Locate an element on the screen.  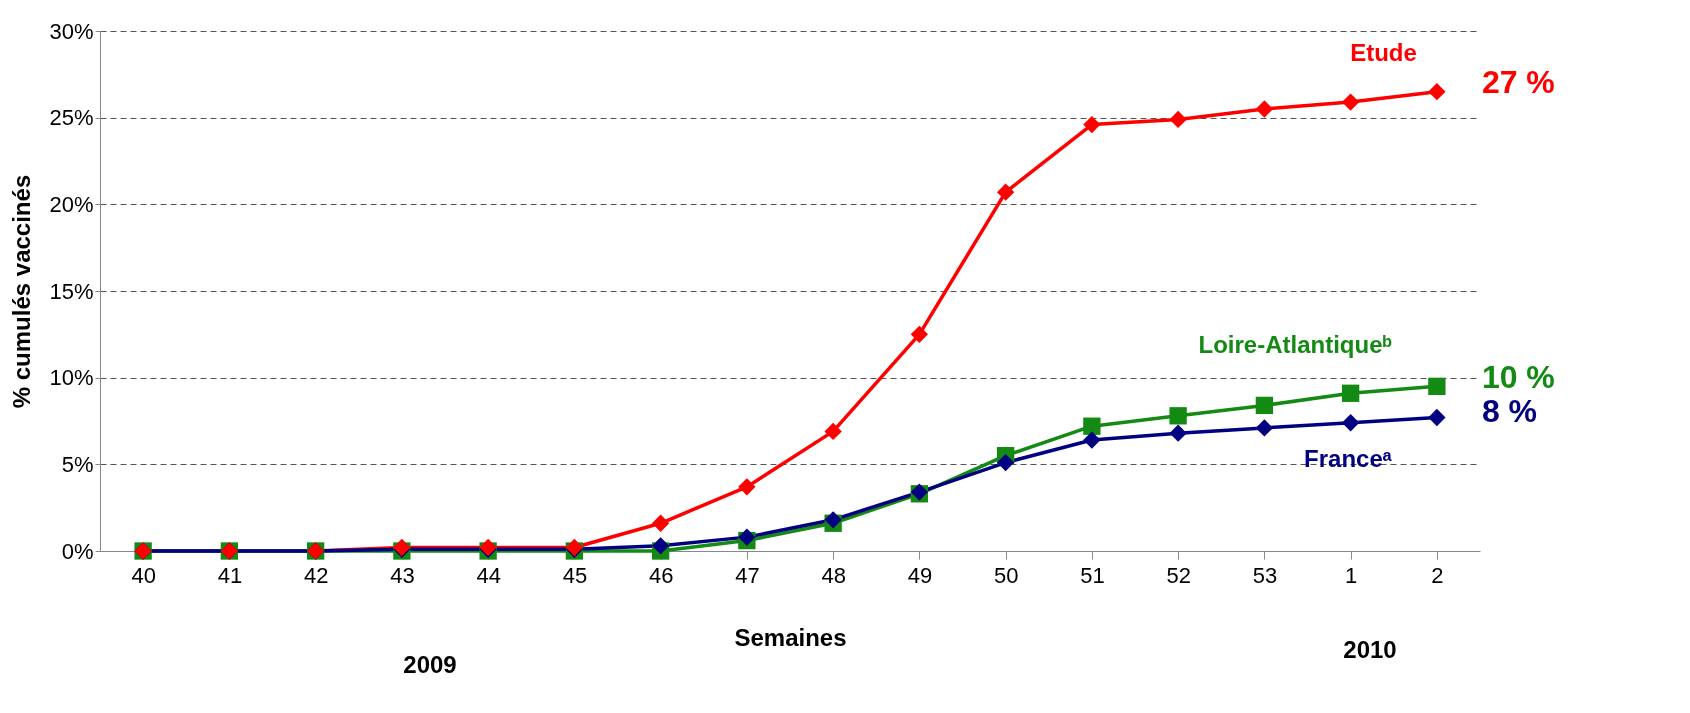
x-tick-label: 40 is located at coordinates (143, 575).